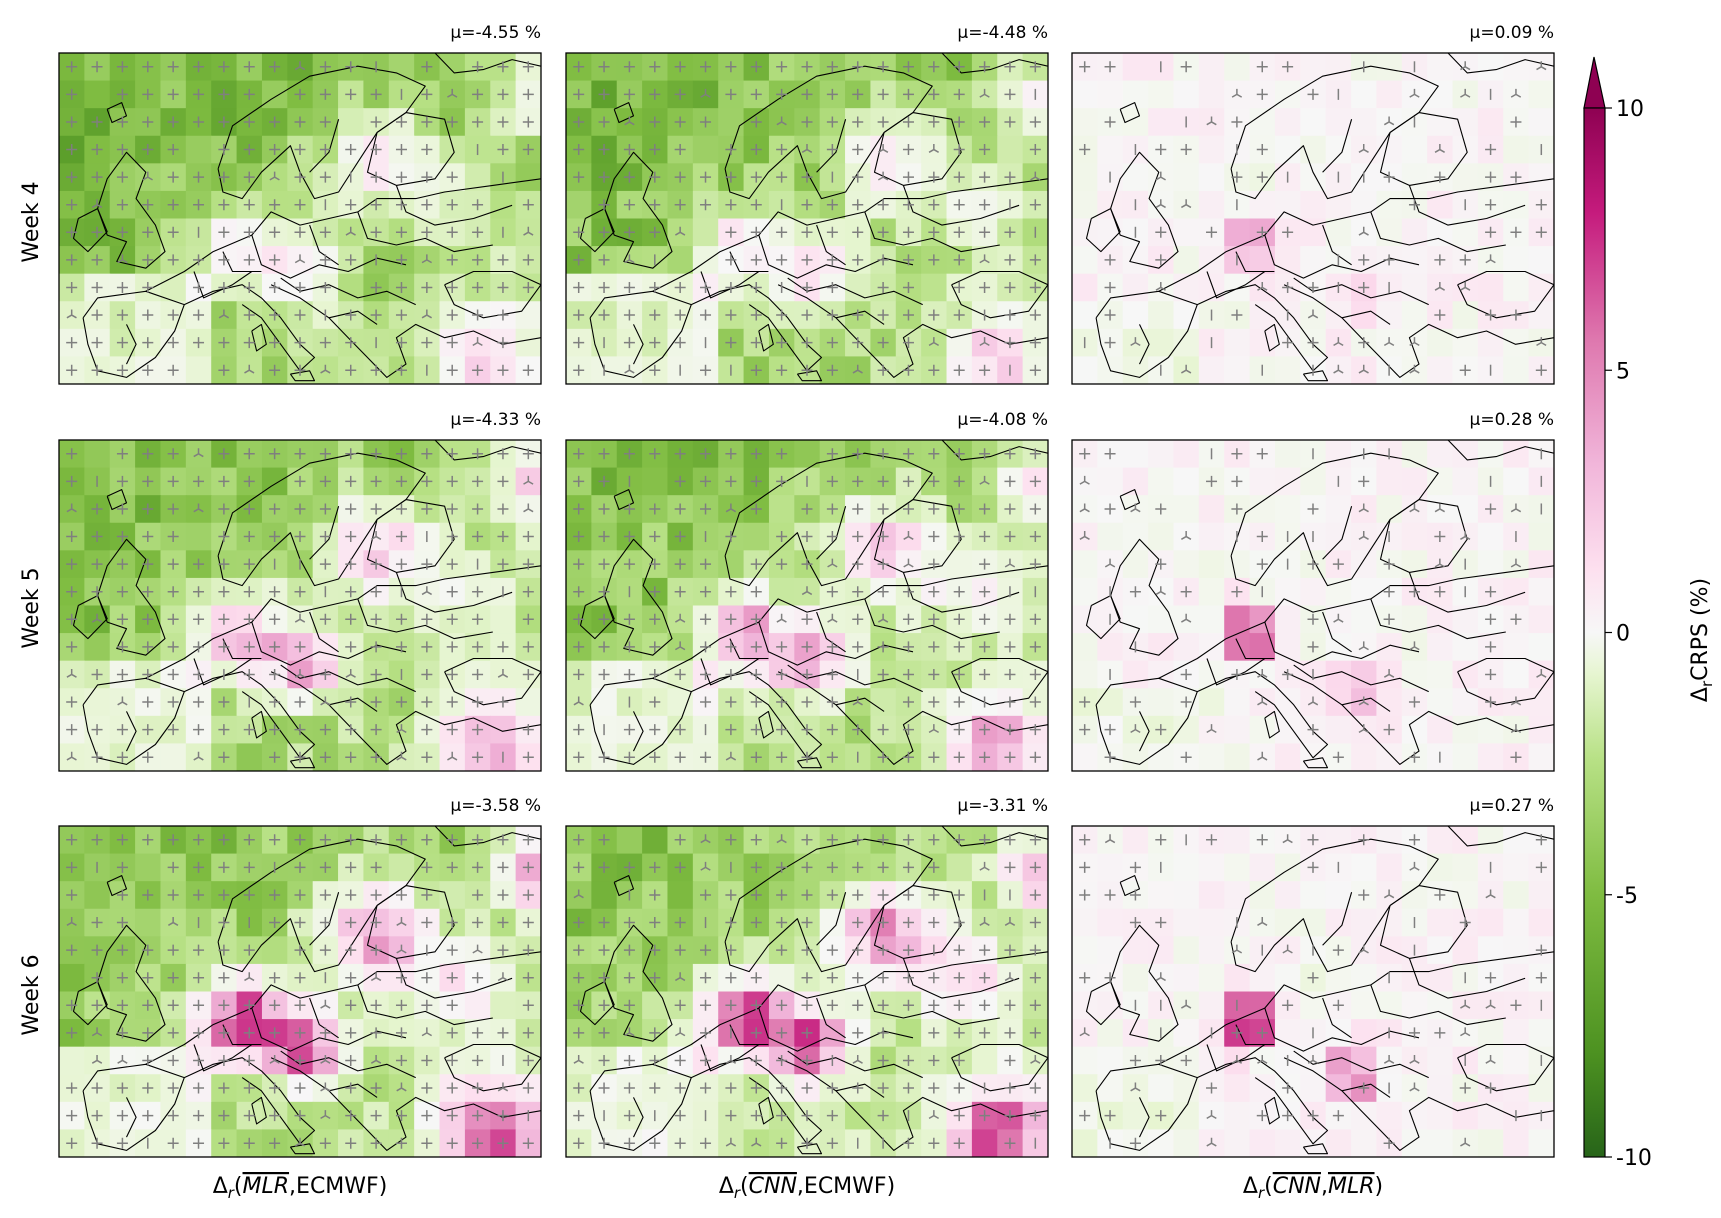  What do you see at coordinates (300, 605) in the screenshot?
I see `panel-frame` at bounding box center [300, 605].